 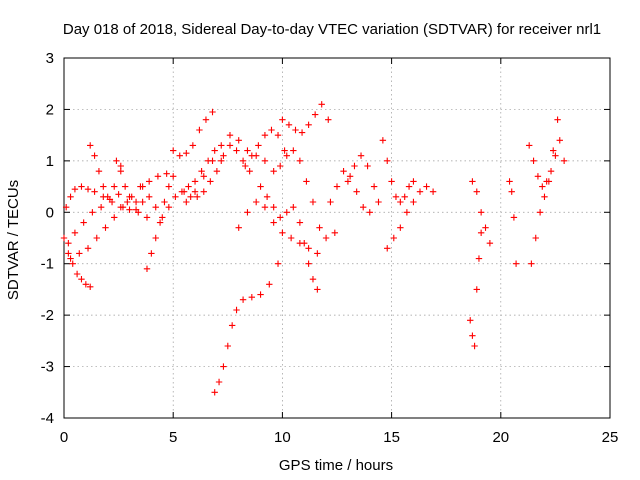 I want to click on y-tick-labels: -4 -3 -2 -1 0 1 2 3, so click(x=47, y=238).